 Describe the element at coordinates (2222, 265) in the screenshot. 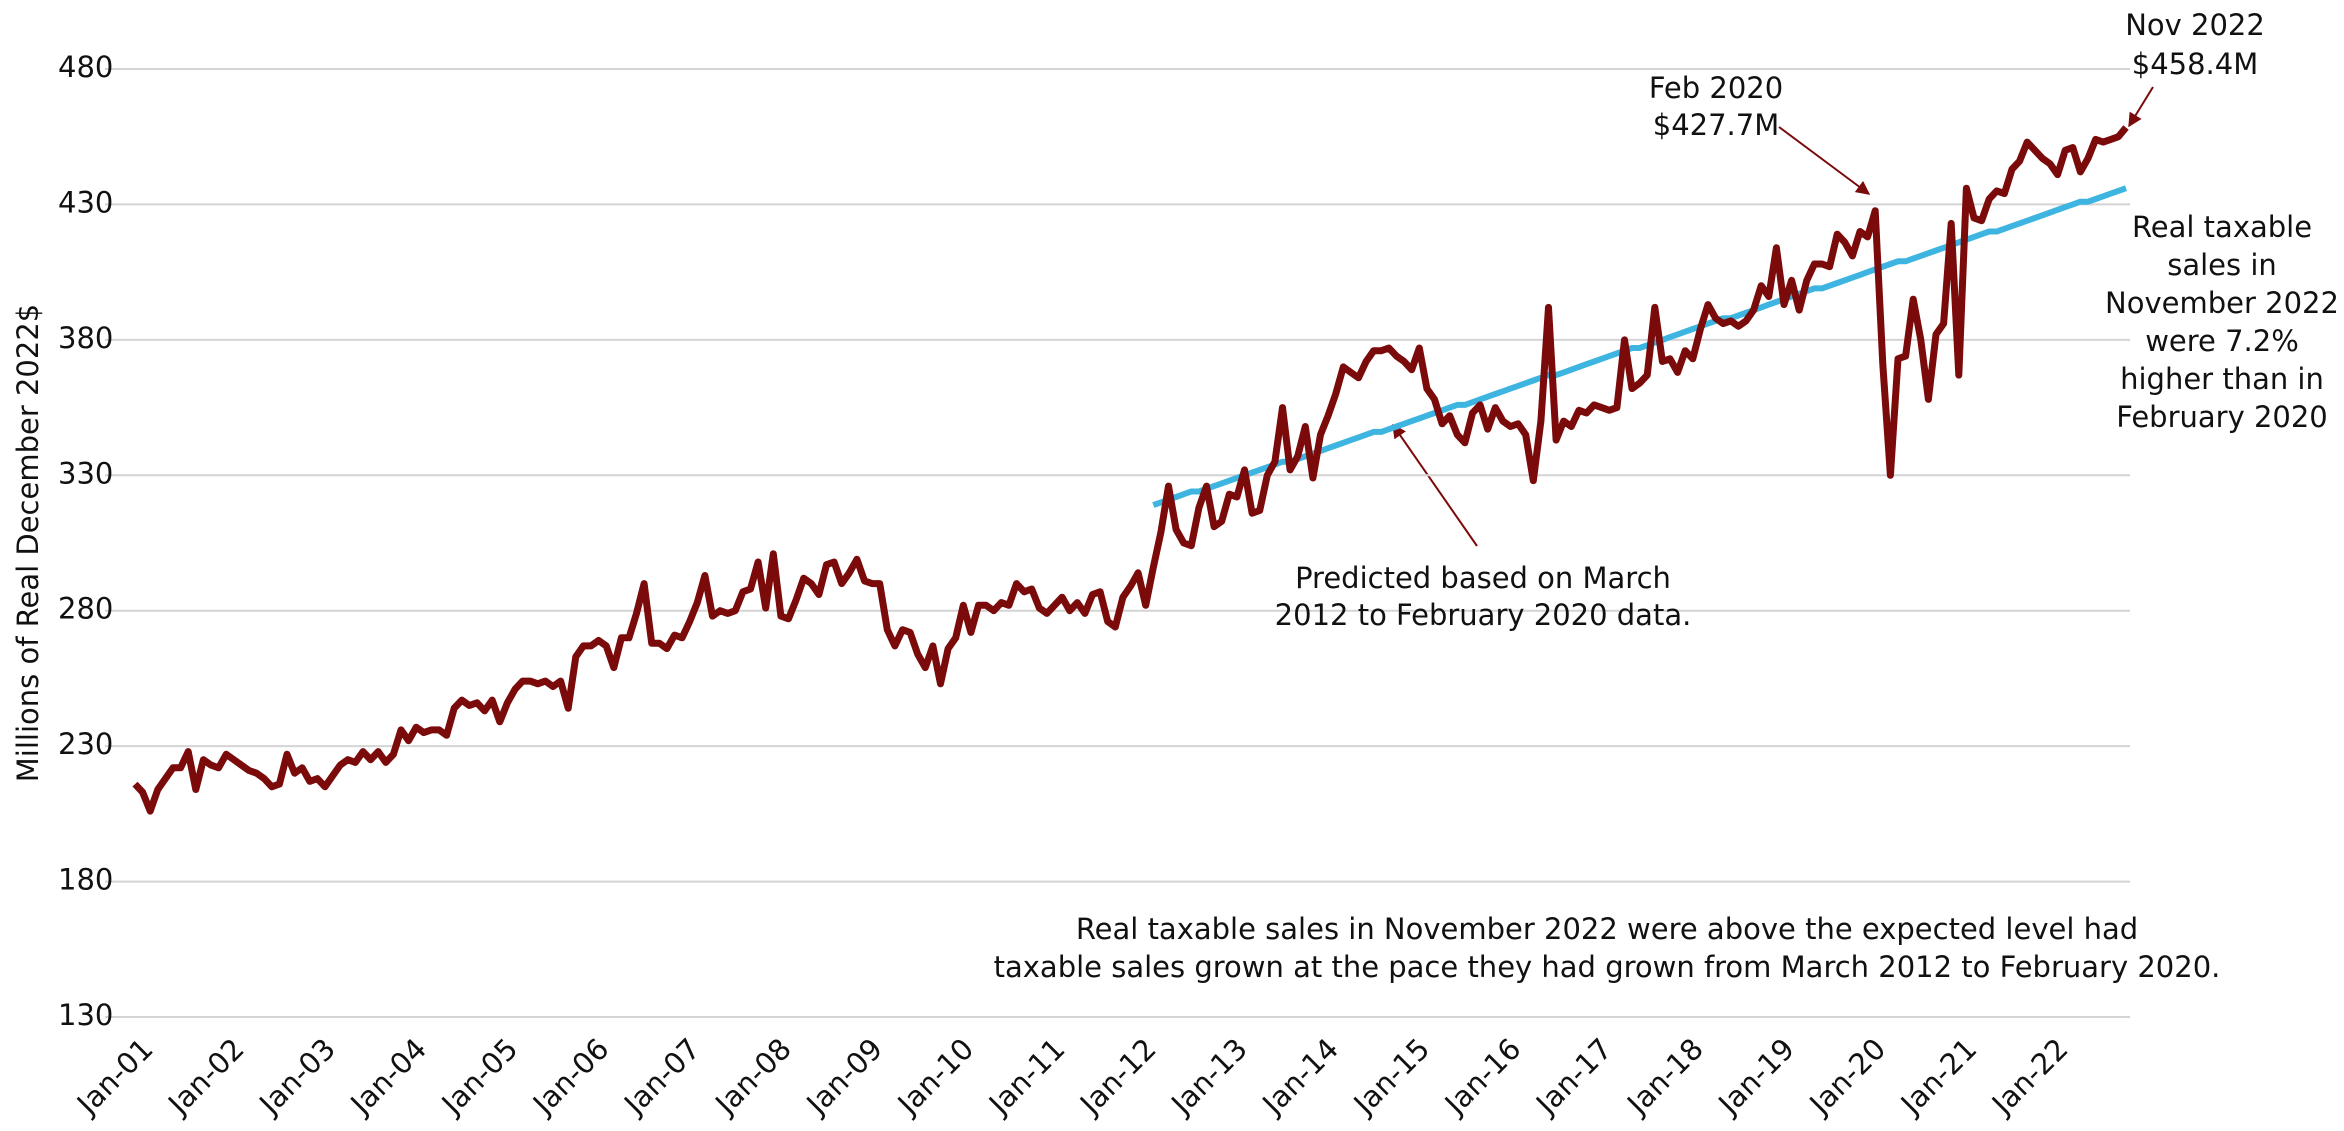

I see `annotation: sales in` at that location.